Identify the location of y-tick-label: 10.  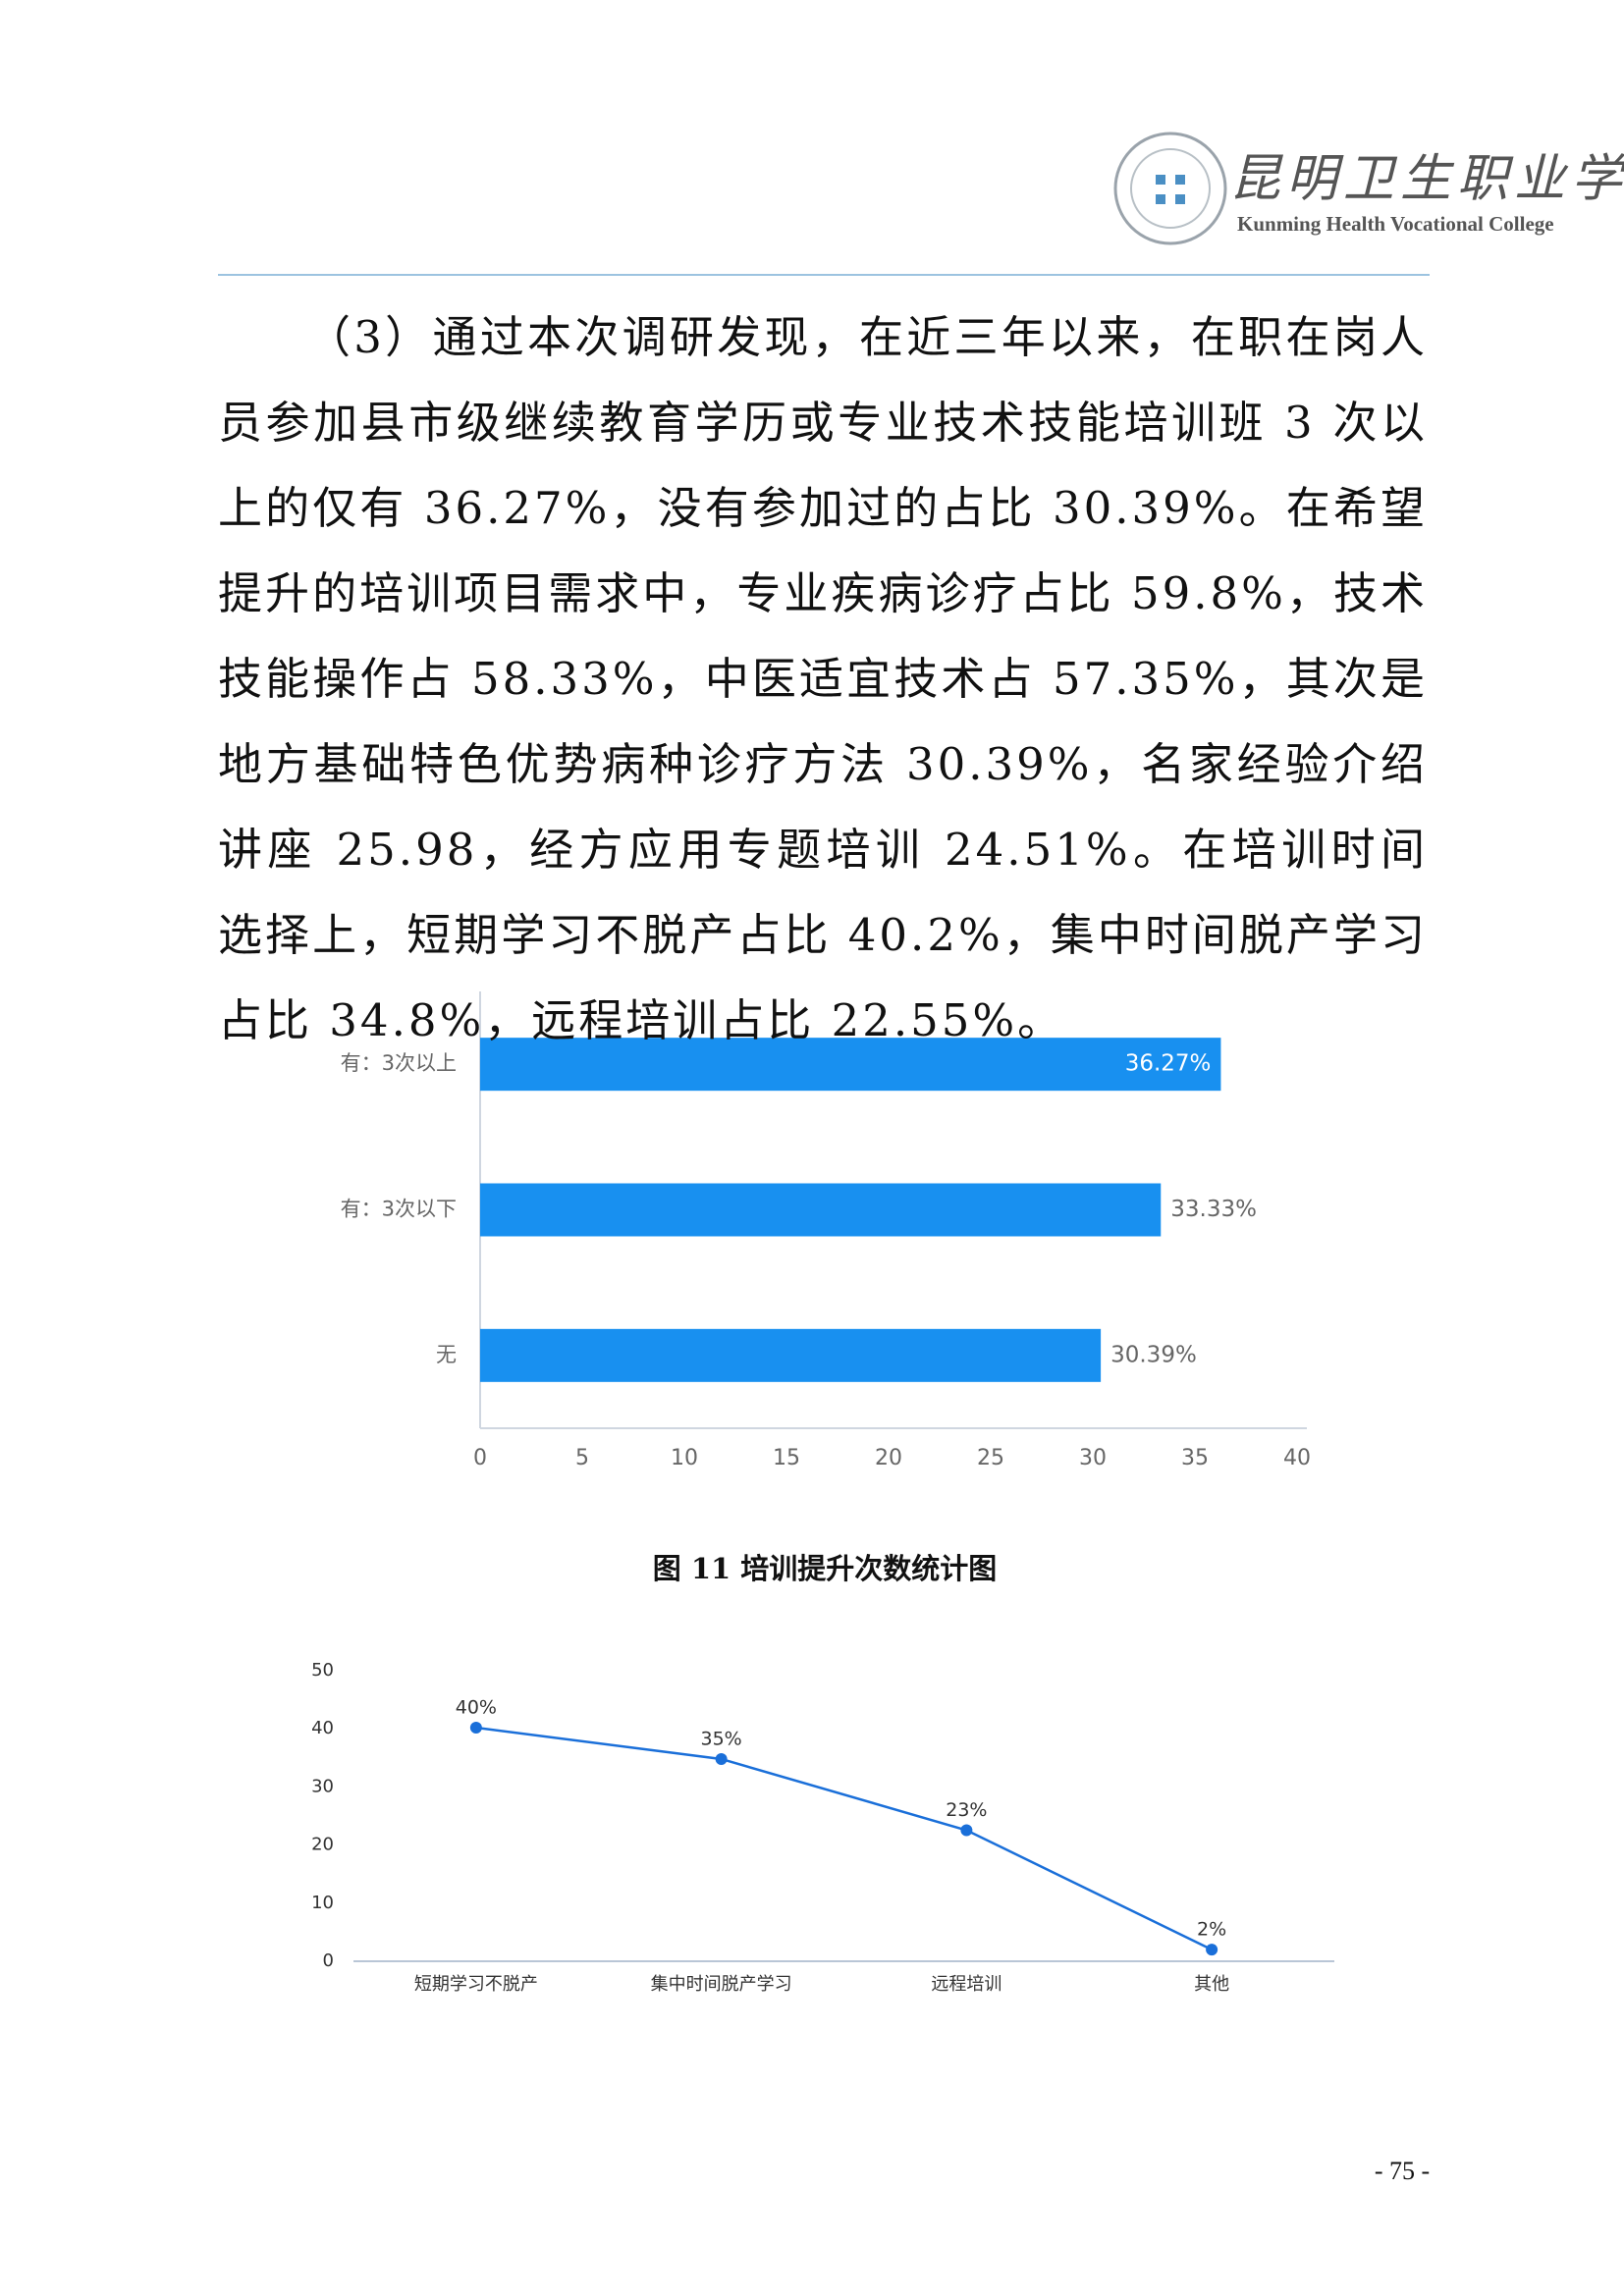
(322, 1903).